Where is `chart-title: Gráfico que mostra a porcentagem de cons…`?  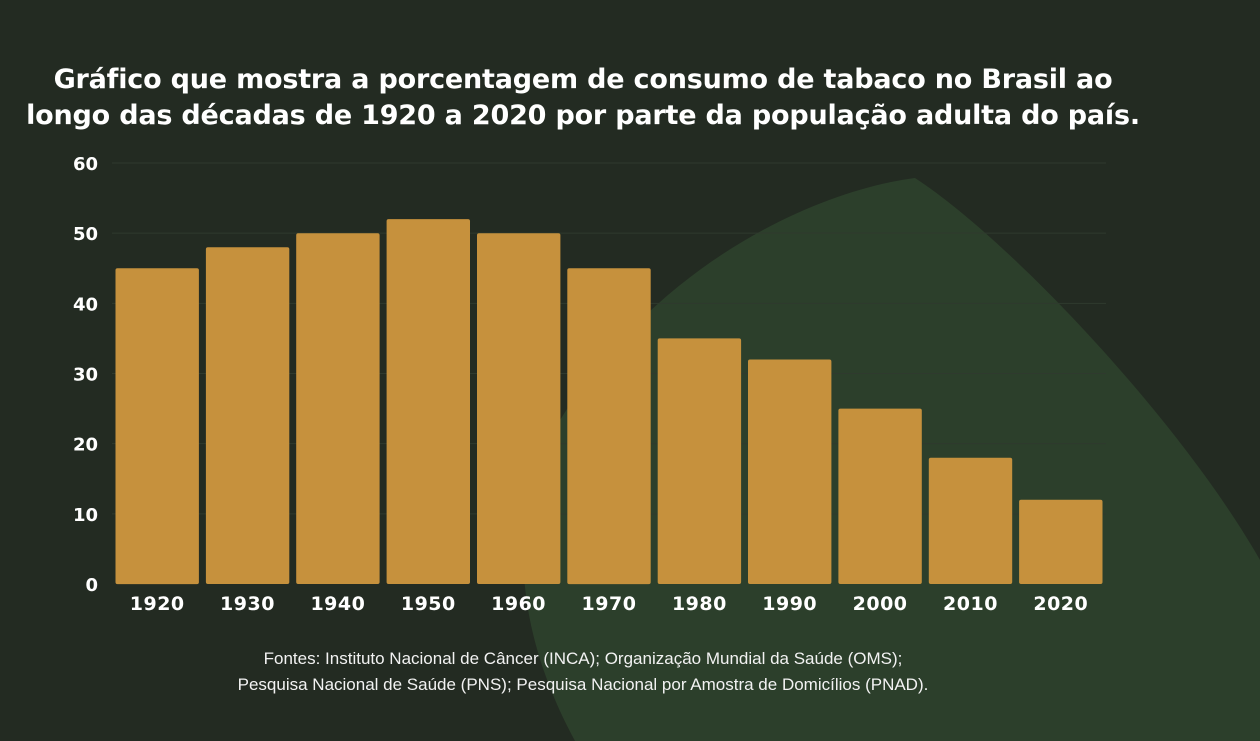 chart-title: Gráfico que mostra a porcentagem de cons… is located at coordinates (583, 98).